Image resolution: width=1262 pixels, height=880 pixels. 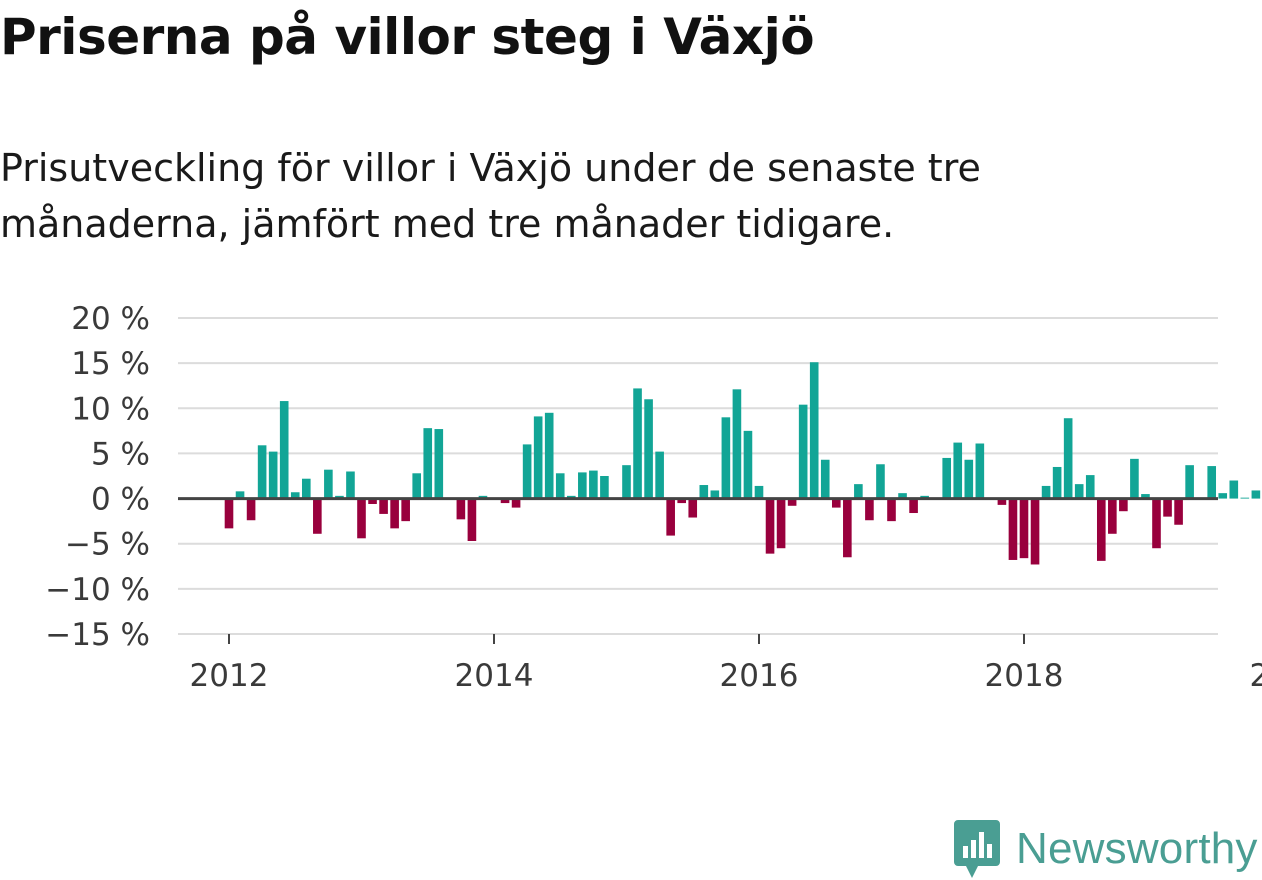 I want to click on newsworthy-logo-icon, so click(x=977, y=849).